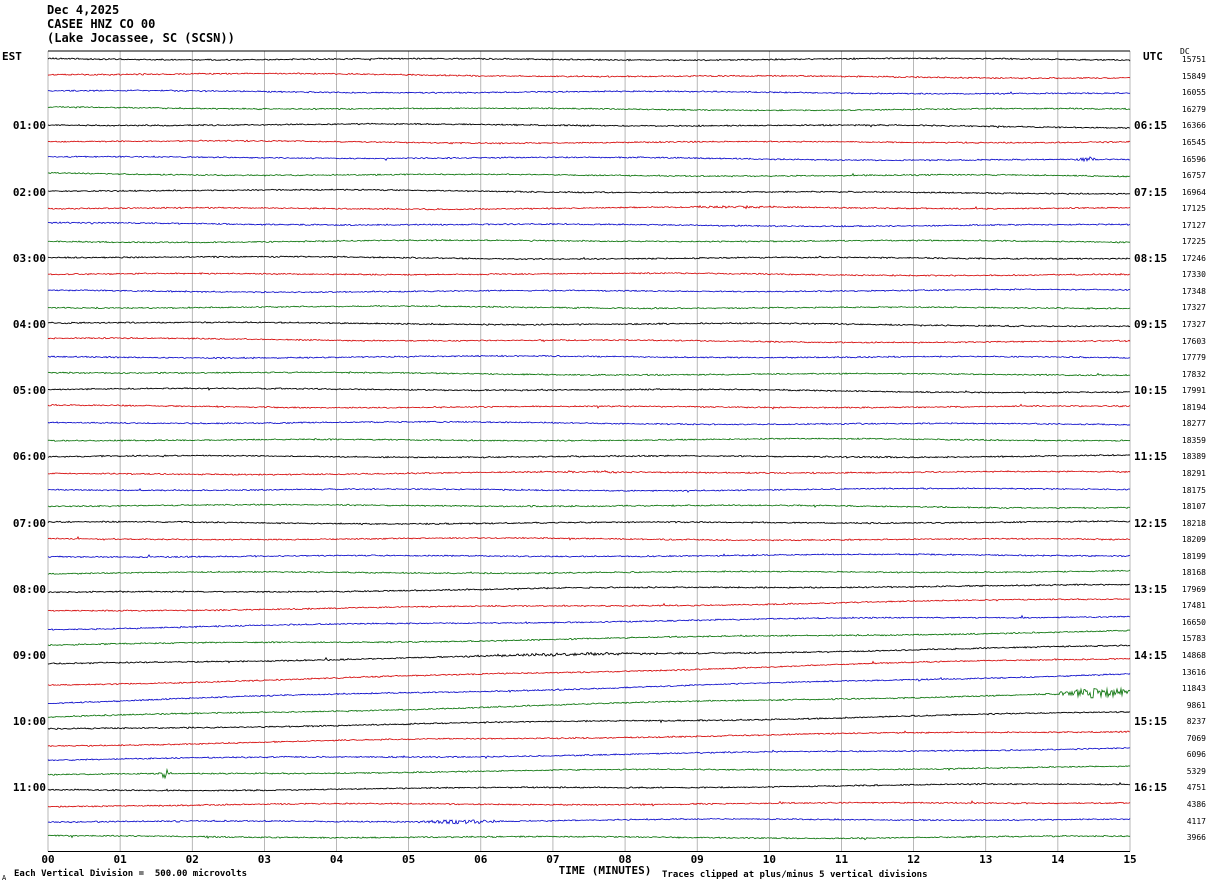  What do you see at coordinates (1193, 523) in the screenshot?
I see `dc-value: 18218` at bounding box center [1193, 523].